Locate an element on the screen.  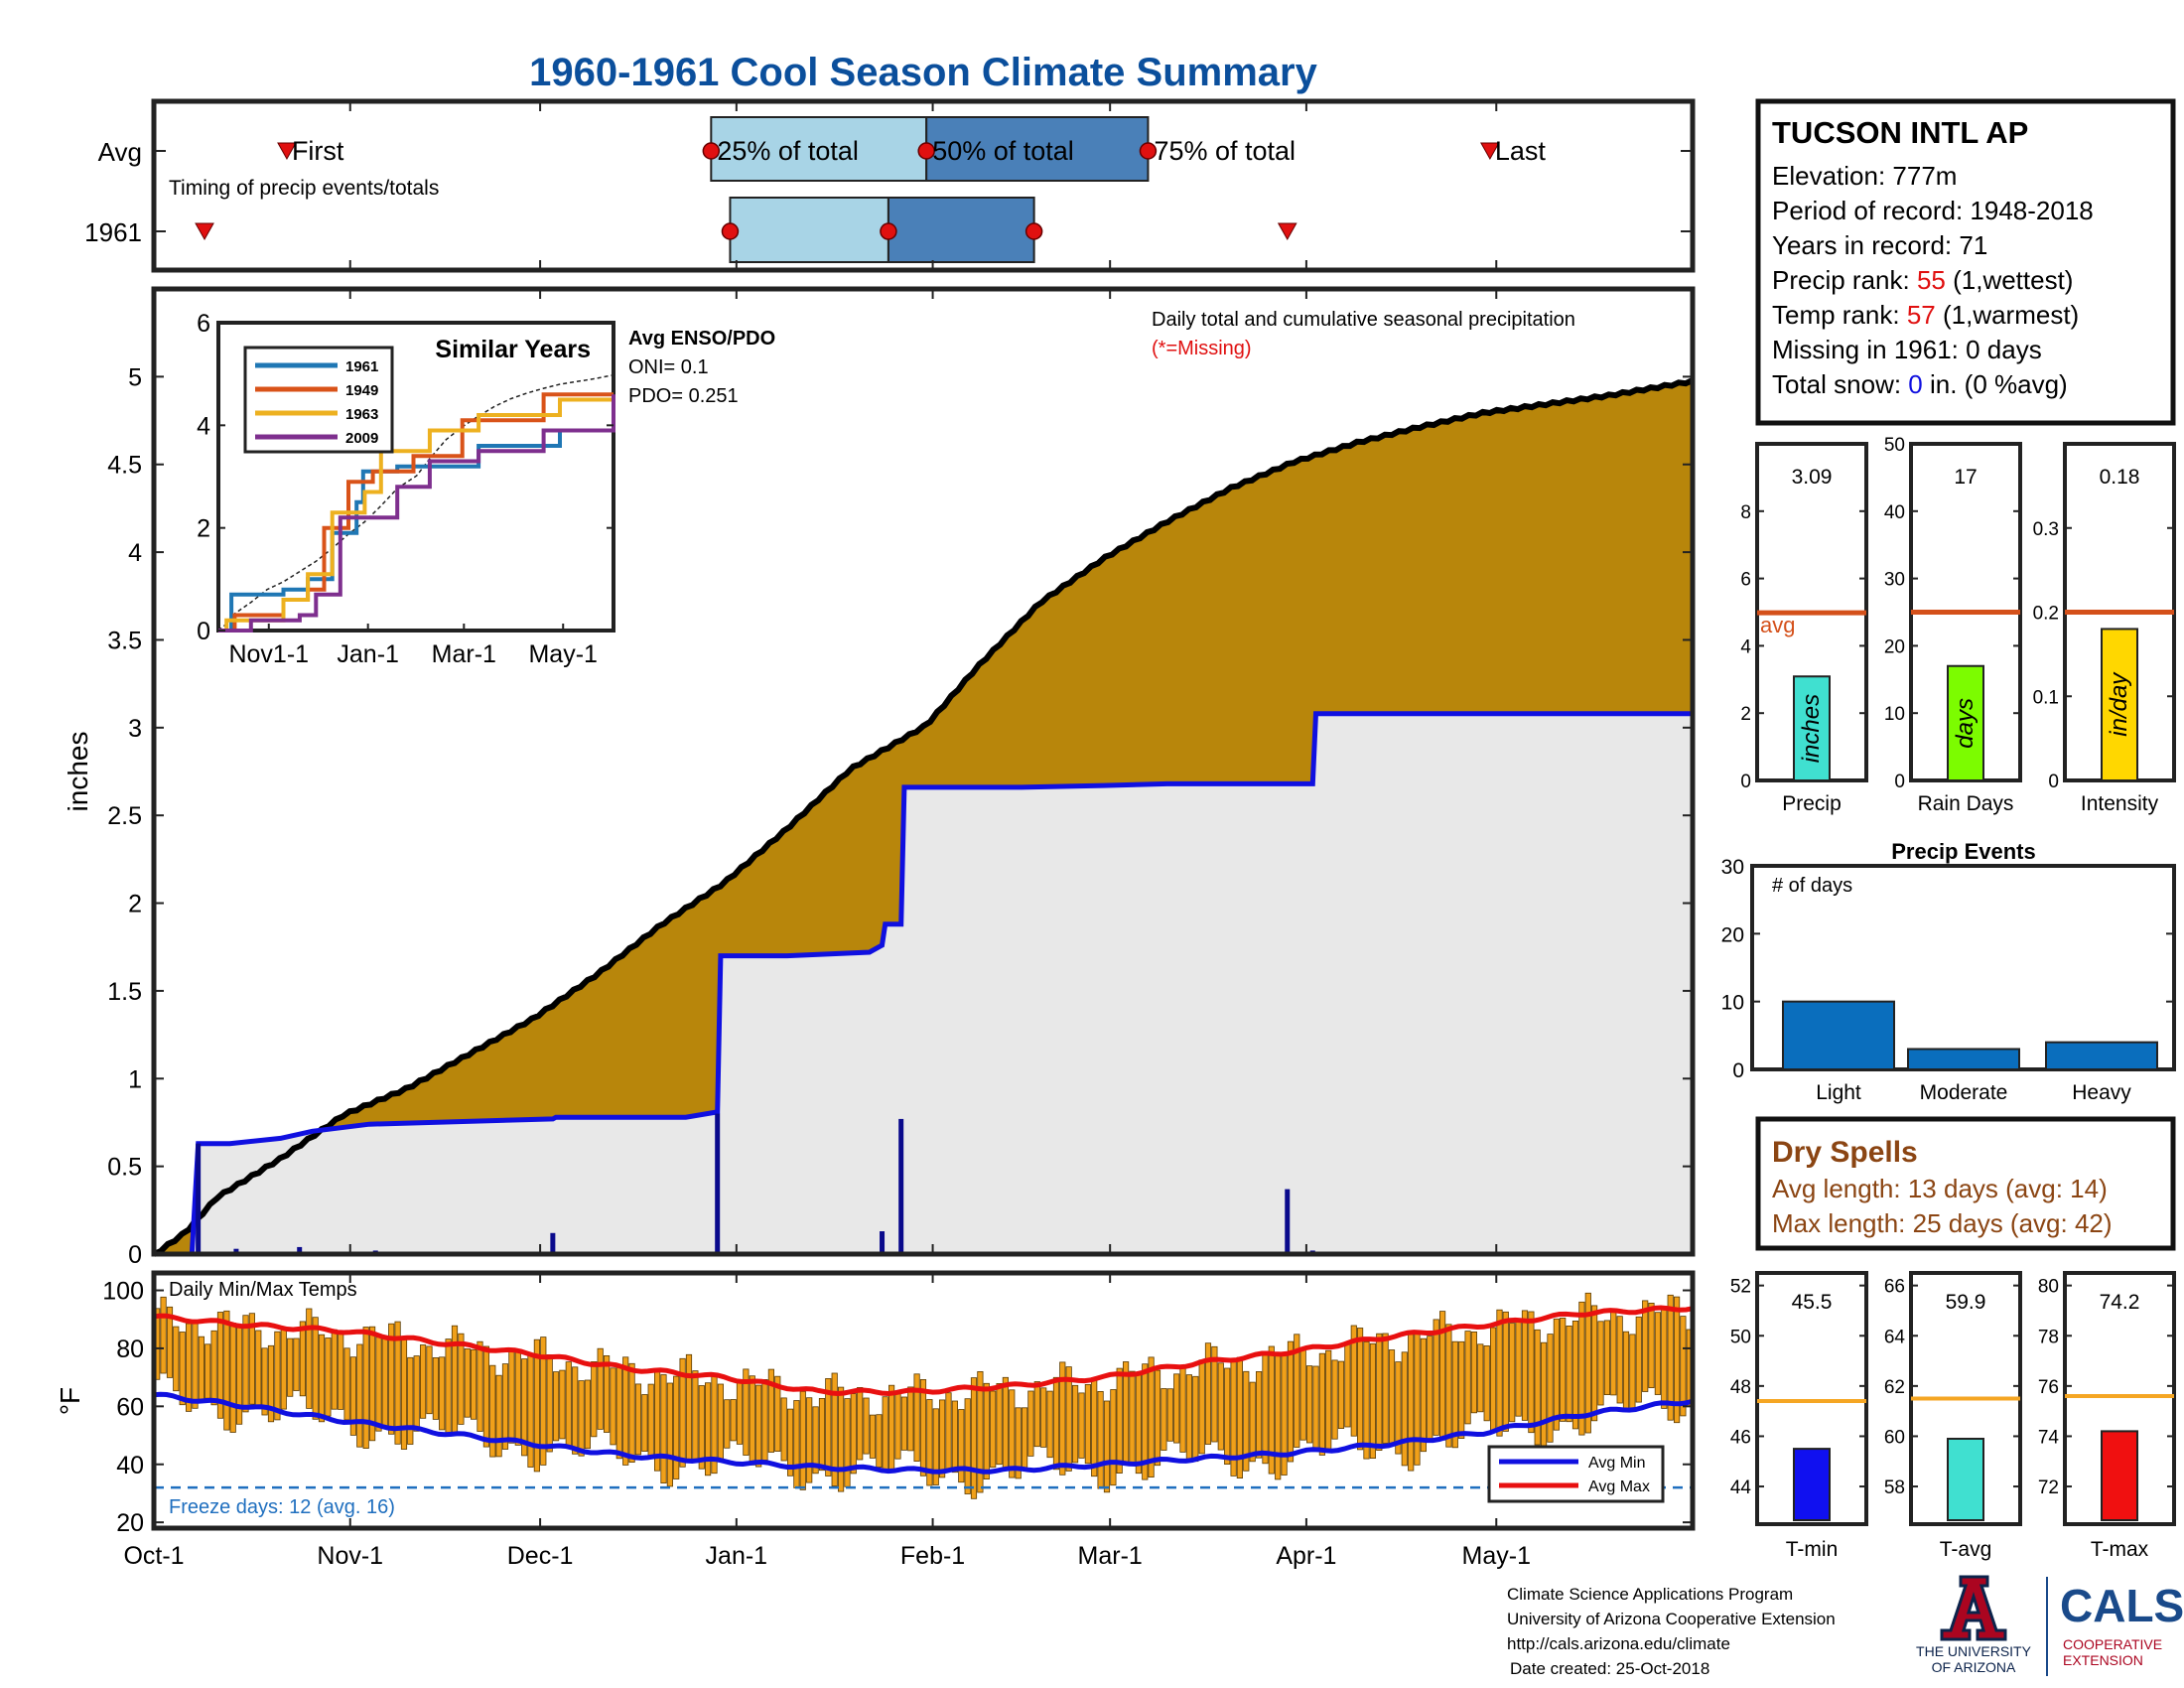
dry-spells-frame is located at coordinates (1965, 1183).